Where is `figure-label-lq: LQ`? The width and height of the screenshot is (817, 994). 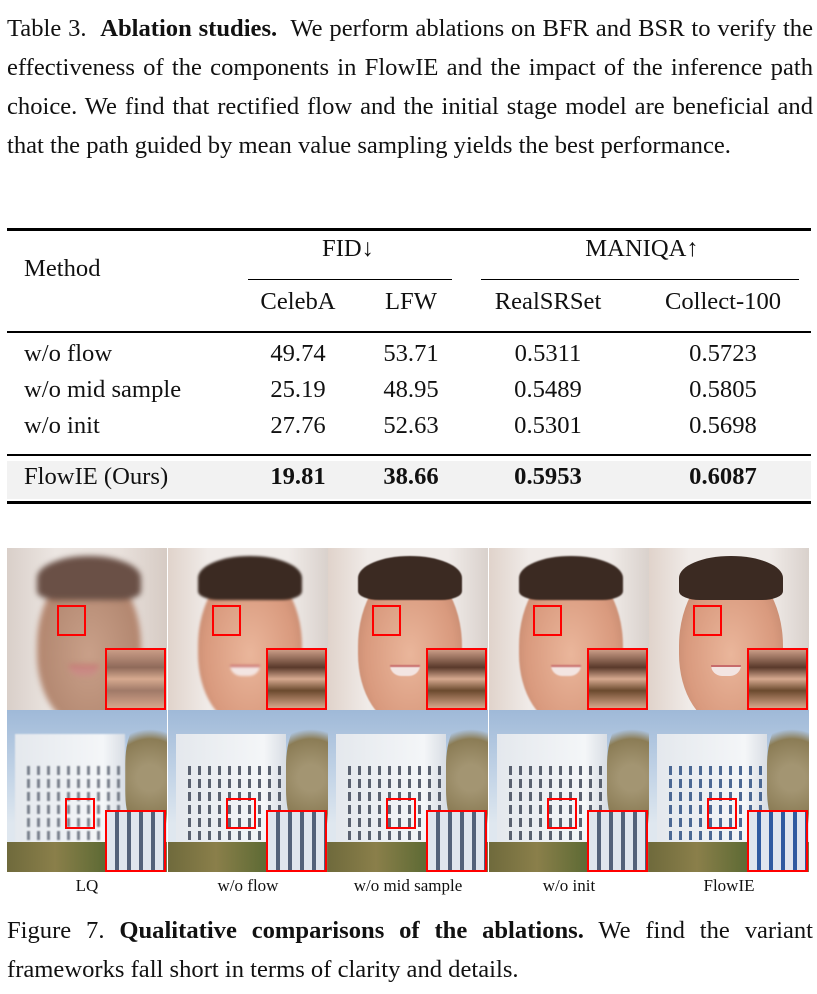
figure-label-lq: LQ is located at coordinates (87, 885).